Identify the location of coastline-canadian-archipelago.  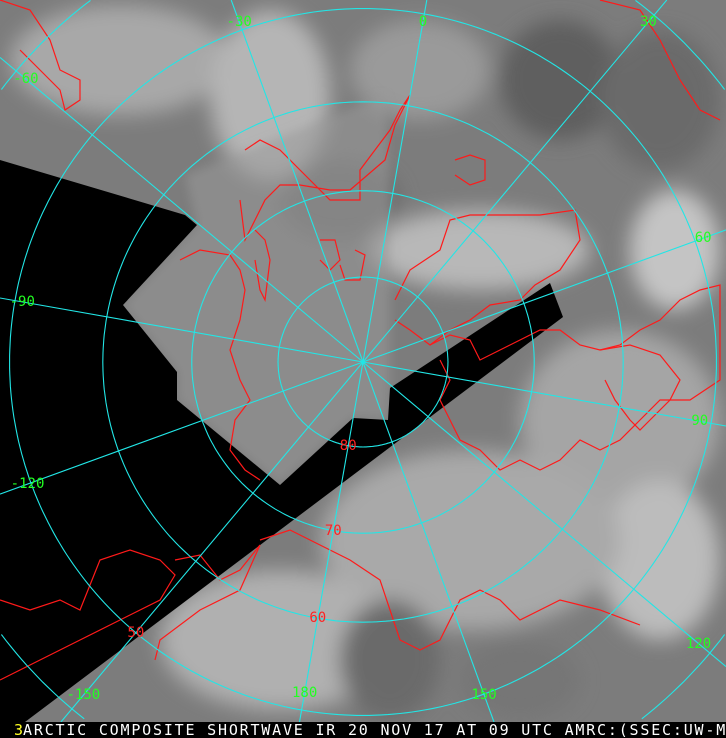
(575, 377).